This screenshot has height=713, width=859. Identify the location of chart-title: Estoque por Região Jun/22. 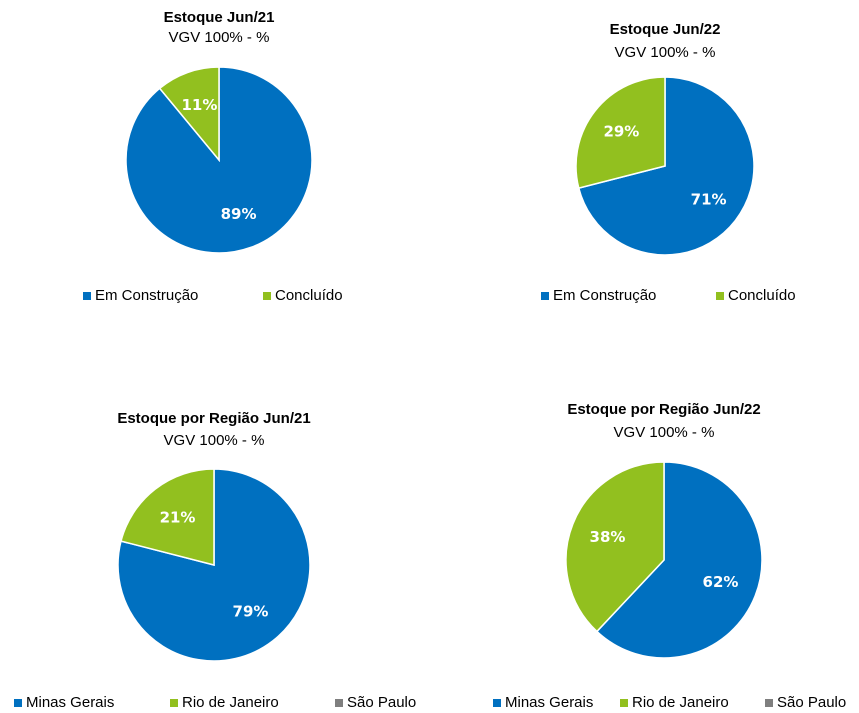
(663, 409).